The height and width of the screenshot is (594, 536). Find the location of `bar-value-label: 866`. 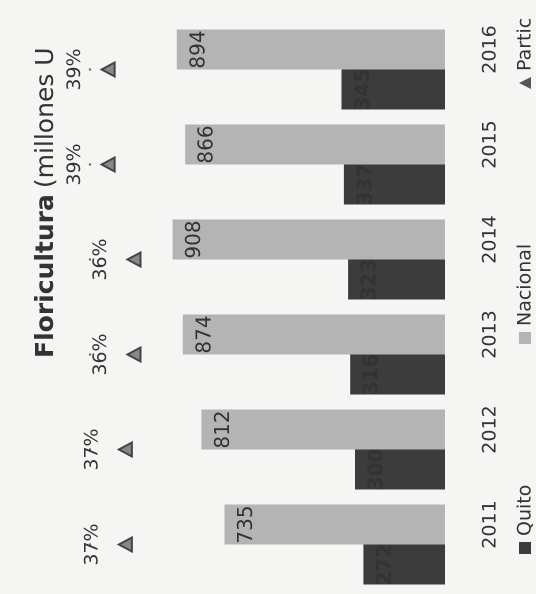

bar-value-label: 866 is located at coordinates (206, 144).